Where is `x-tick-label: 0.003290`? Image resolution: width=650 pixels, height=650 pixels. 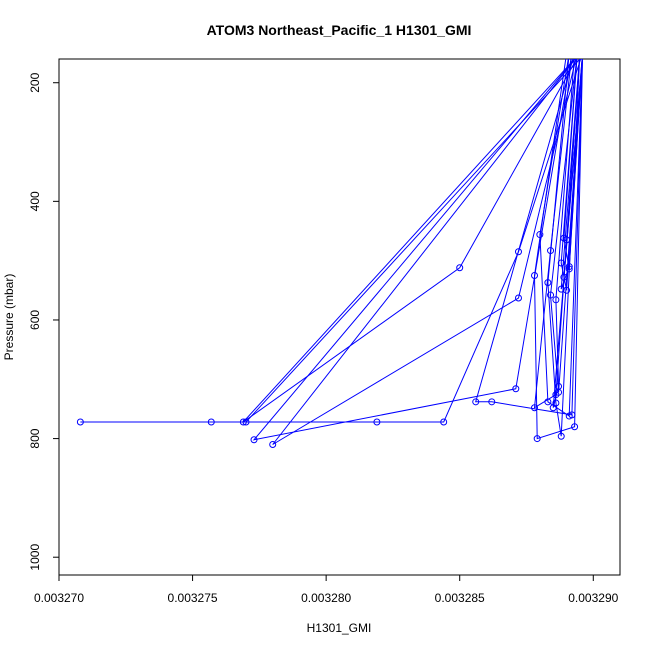 x-tick-label: 0.003290 is located at coordinates (593, 598).